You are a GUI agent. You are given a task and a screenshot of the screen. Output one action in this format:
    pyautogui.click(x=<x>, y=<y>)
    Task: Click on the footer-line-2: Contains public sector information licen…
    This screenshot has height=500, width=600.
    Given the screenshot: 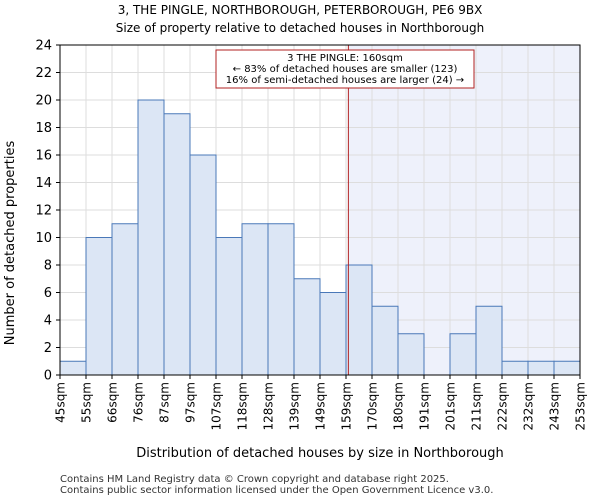 What is the action you would take?
    pyautogui.click(x=276, y=490)
    